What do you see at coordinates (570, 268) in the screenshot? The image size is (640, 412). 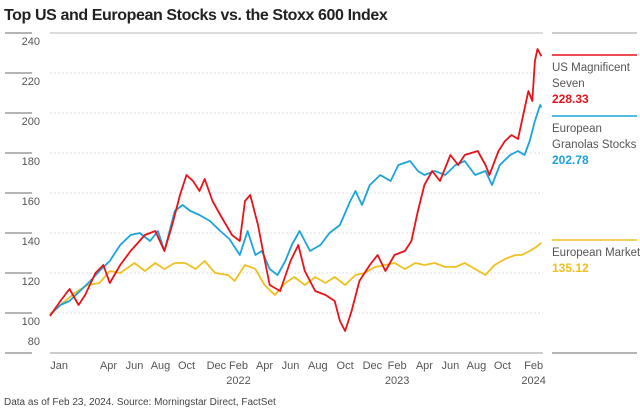 I see `legend-value: 135.12` at bounding box center [570, 268].